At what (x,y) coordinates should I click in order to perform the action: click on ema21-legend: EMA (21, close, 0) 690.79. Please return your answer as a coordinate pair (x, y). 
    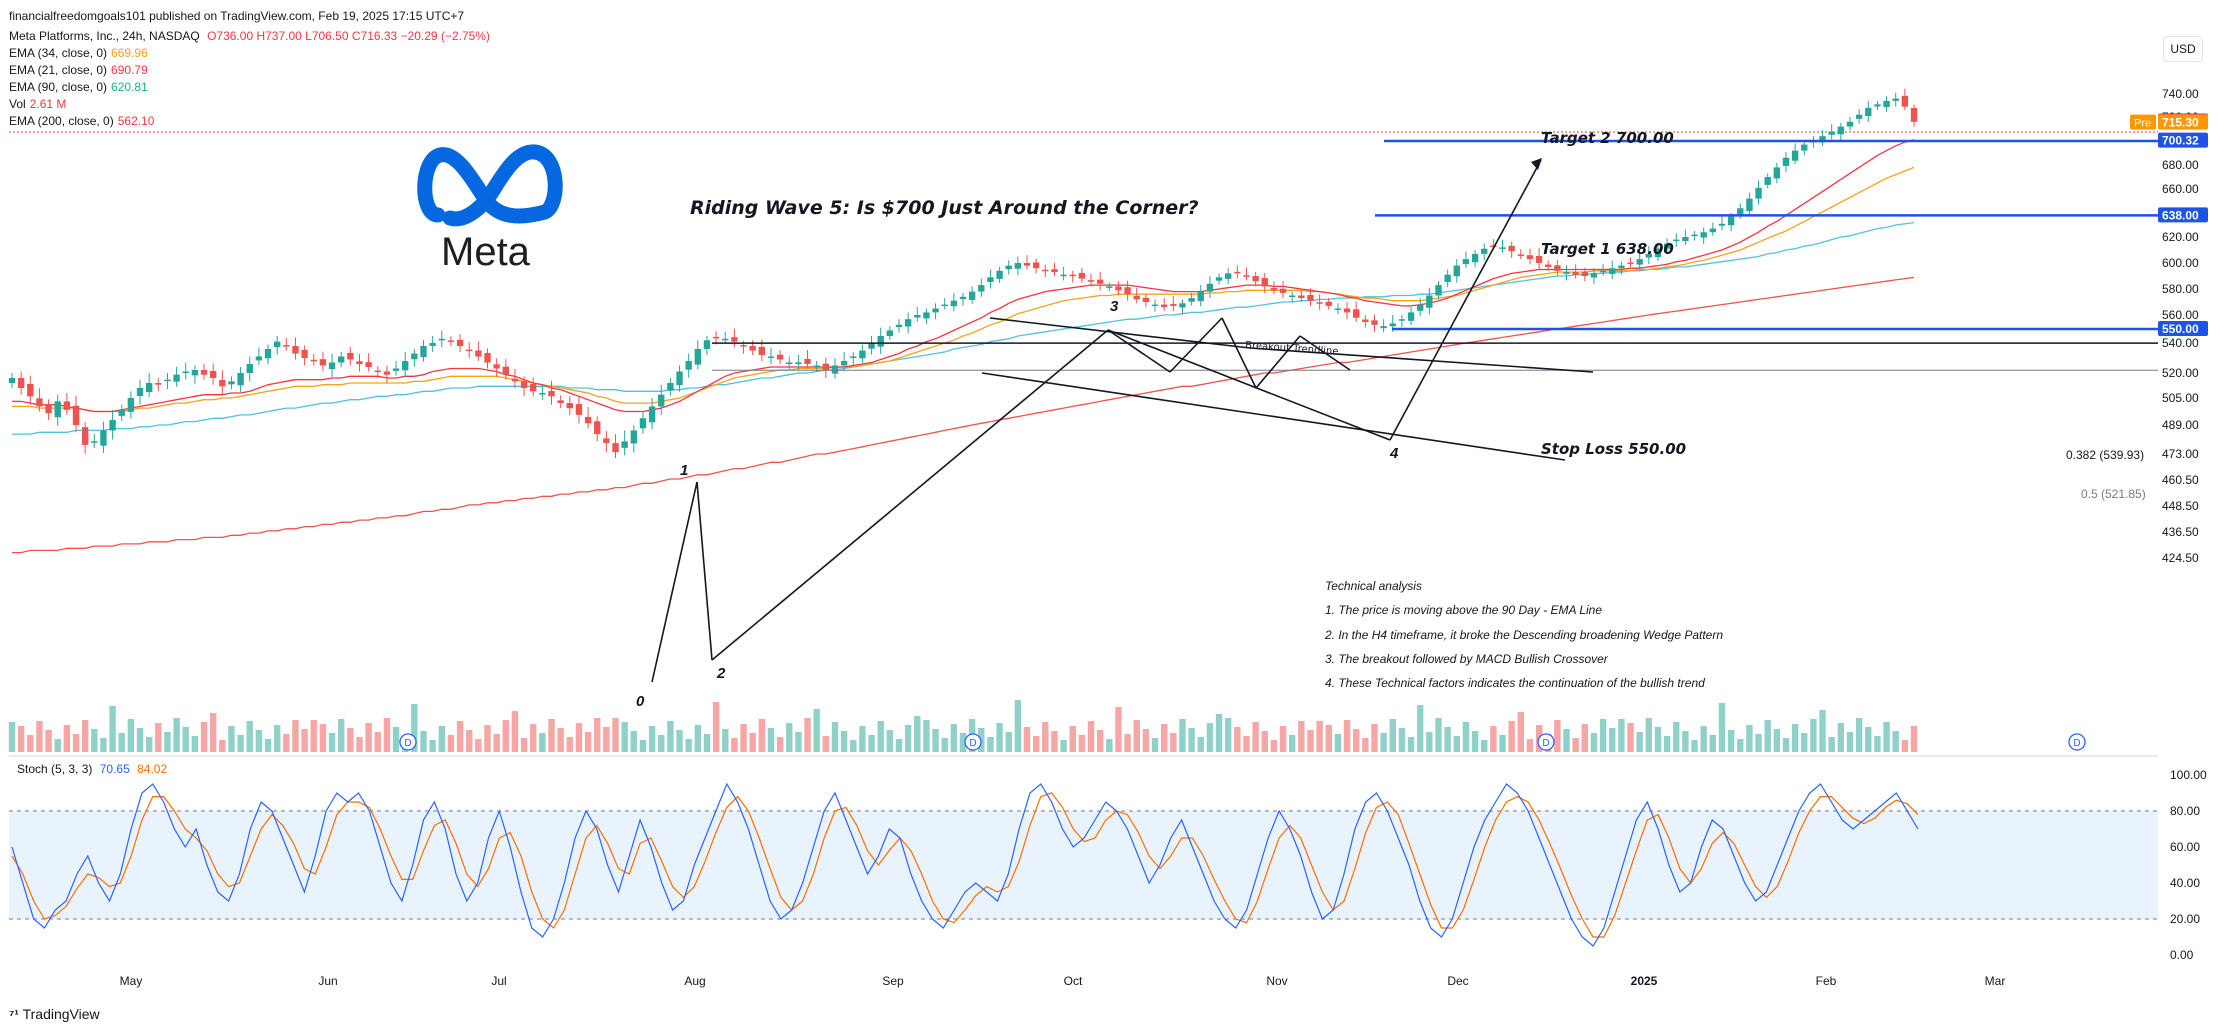
    Looking at the image, I should click on (249, 70).